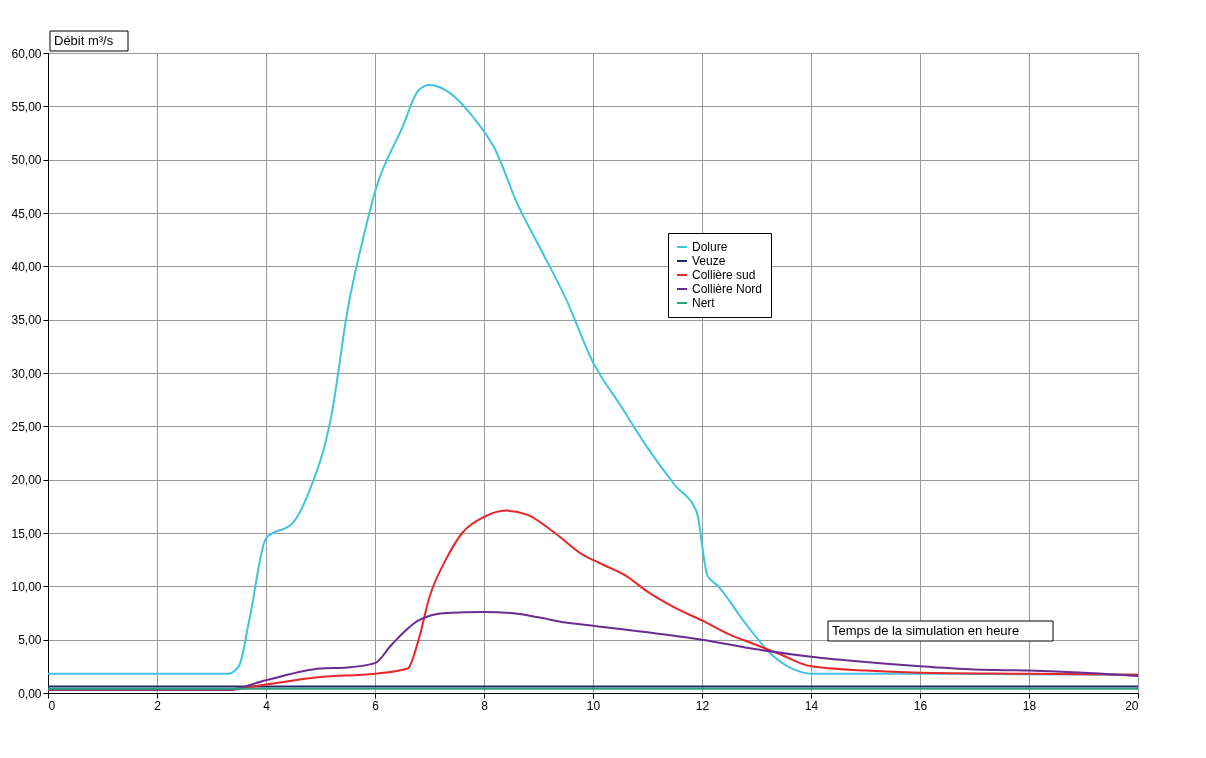 The image size is (1206, 758). I want to click on x-tick-label: 8, so click(485, 705).